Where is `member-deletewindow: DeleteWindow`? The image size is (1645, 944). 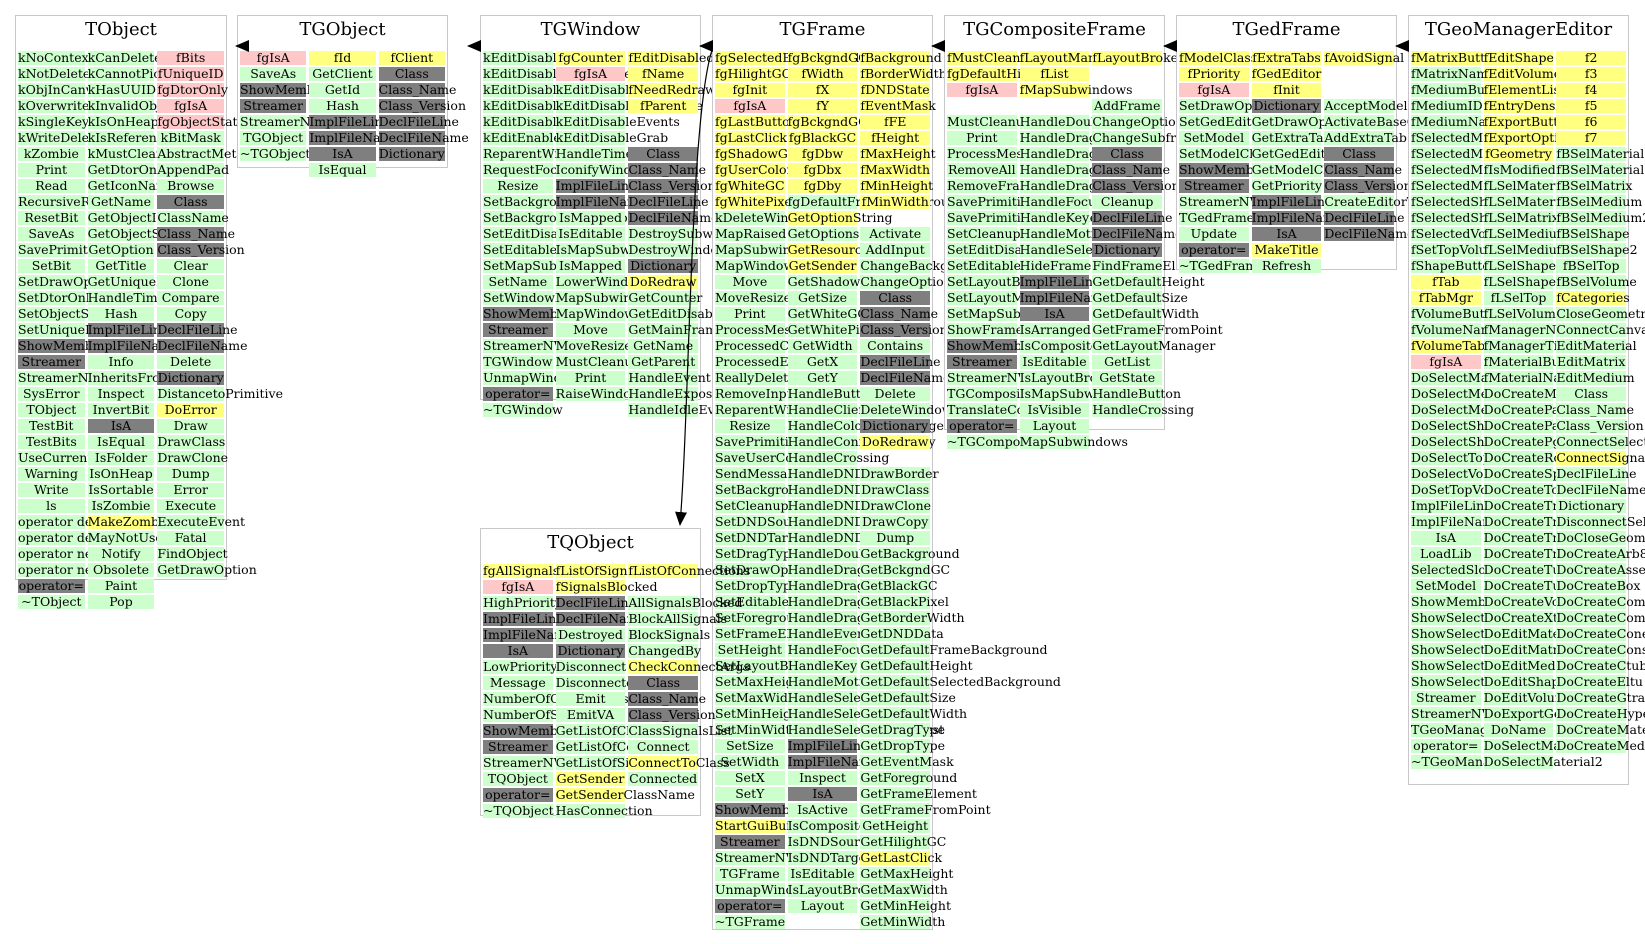 member-deletewindow: DeleteWindow is located at coordinates (906, 409).